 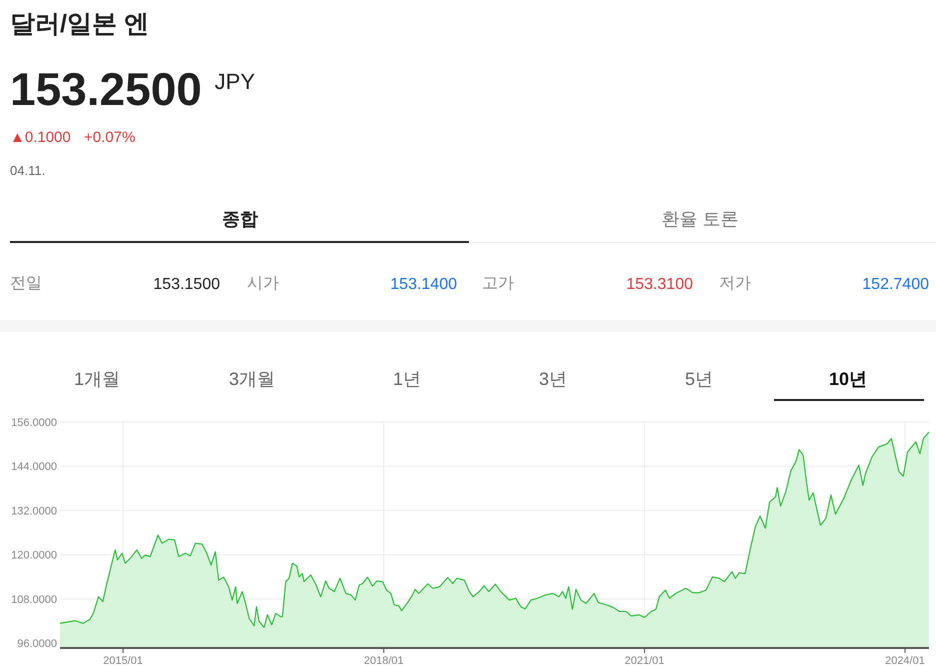 What do you see at coordinates (423, 284) in the screenshot?
I see `text: 153.1400` at bounding box center [423, 284].